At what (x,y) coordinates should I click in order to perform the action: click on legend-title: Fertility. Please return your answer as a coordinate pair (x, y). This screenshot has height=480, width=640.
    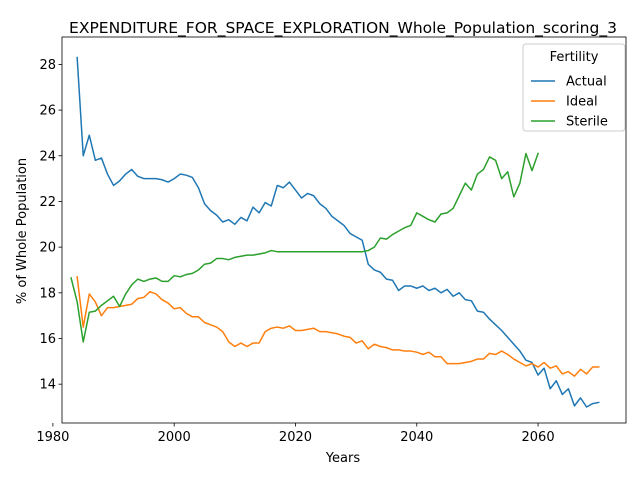
    Looking at the image, I should click on (574, 57).